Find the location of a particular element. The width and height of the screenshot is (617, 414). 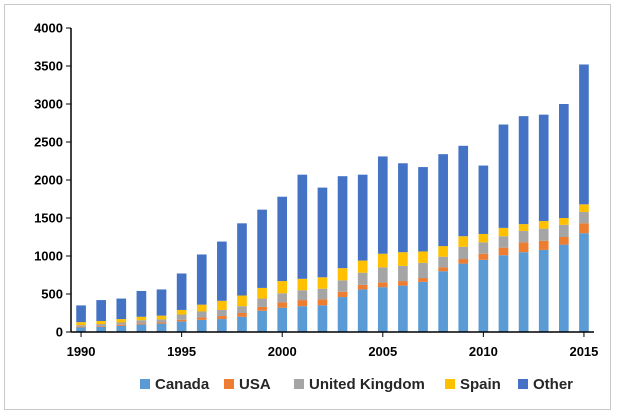

y-tick-label-2500: 2500 is located at coordinates (48, 142).